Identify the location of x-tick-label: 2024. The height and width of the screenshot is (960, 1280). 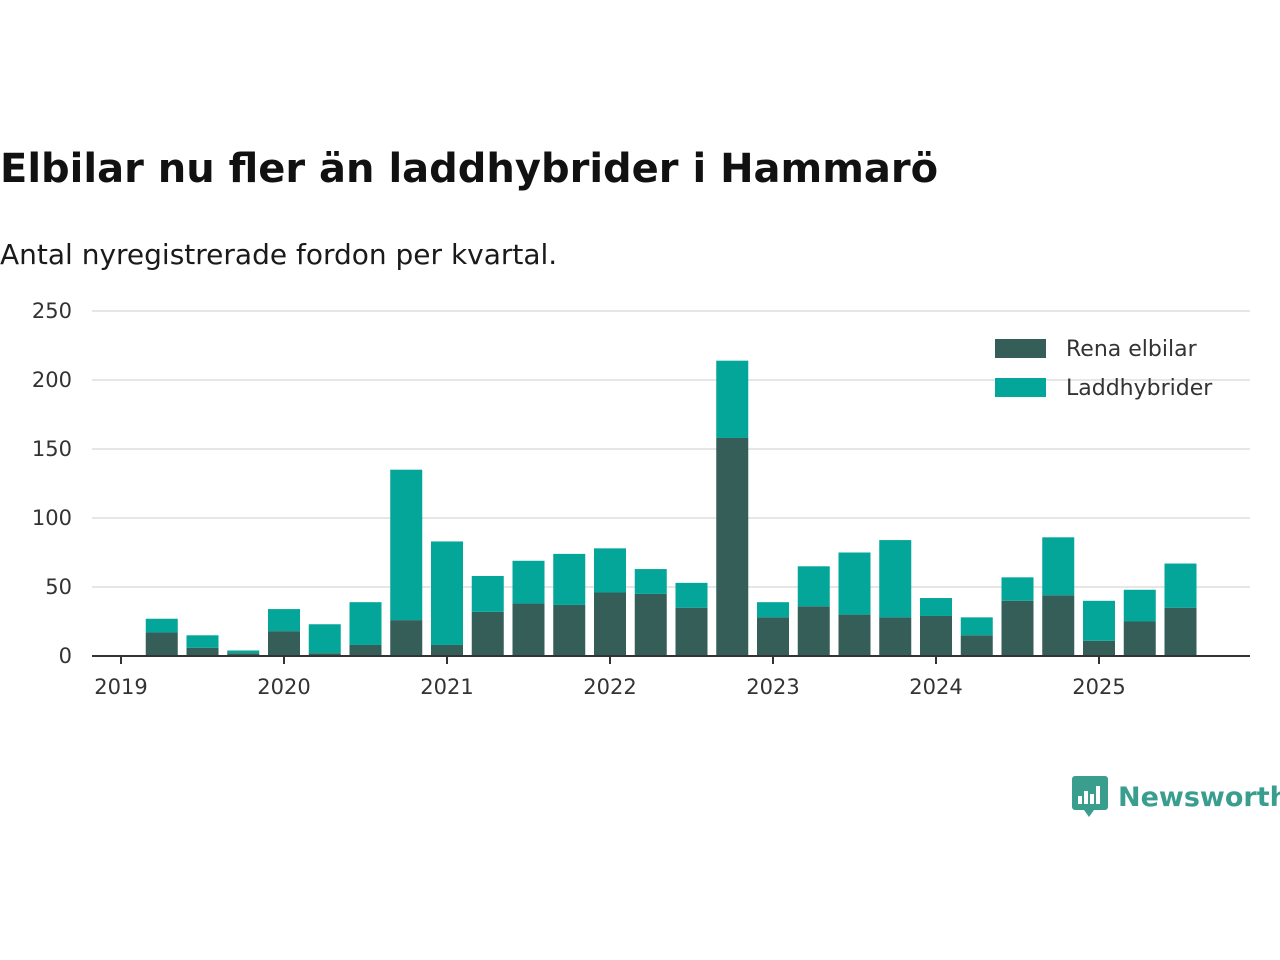
(935, 687).